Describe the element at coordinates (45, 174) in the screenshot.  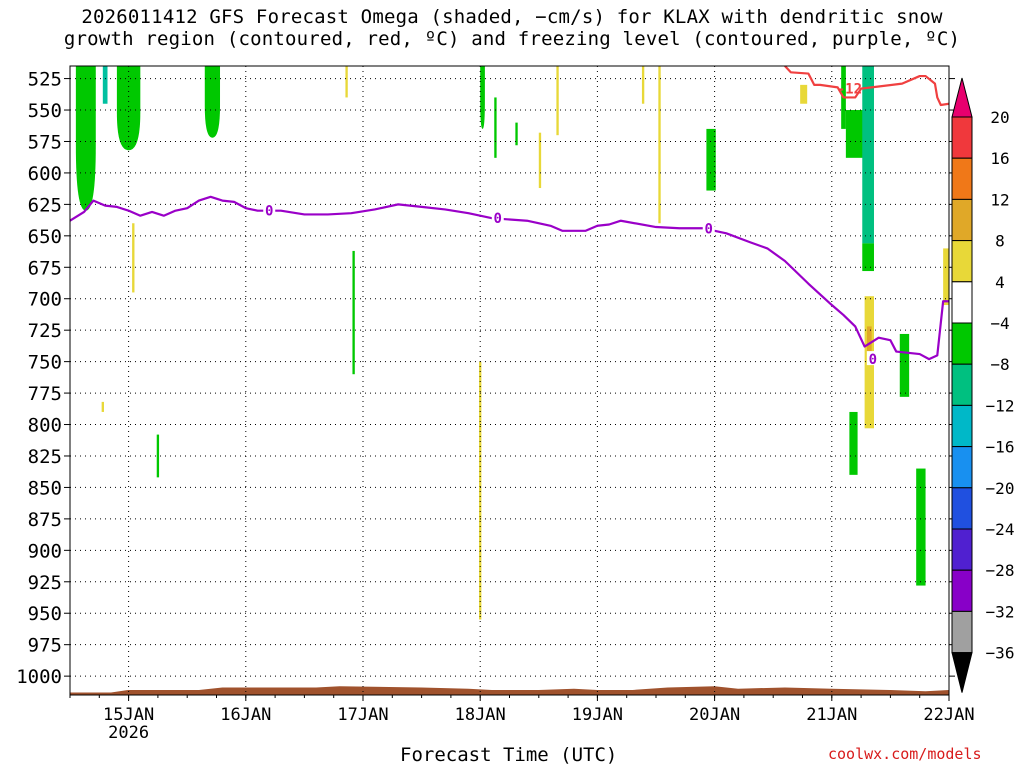
I see `y-tick-label: 600` at that location.